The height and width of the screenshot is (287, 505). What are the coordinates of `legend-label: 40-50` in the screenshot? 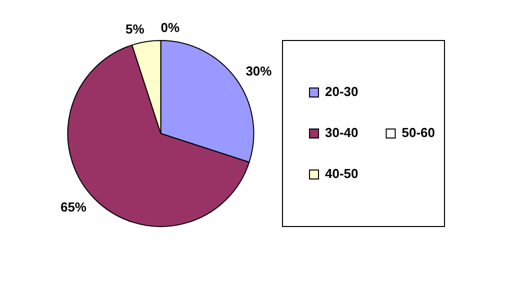 It's located at (341, 174).